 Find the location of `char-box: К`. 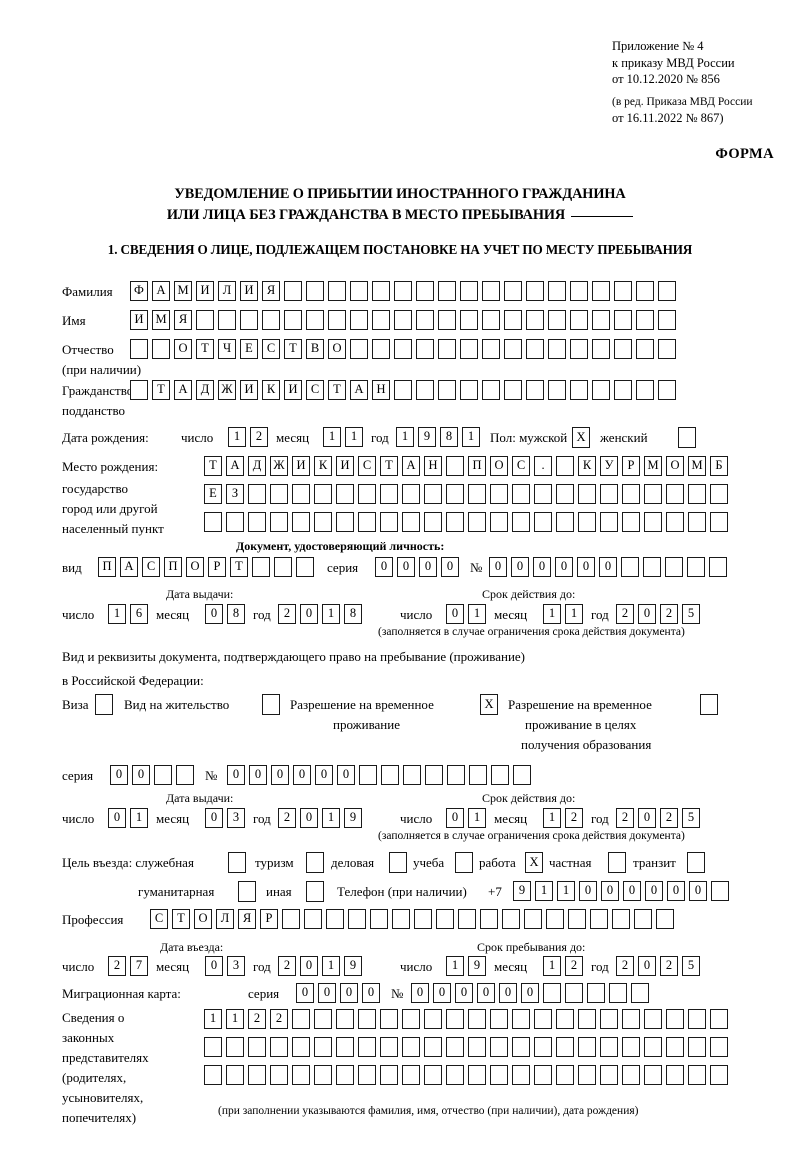

char-box: К is located at coordinates (271, 390).